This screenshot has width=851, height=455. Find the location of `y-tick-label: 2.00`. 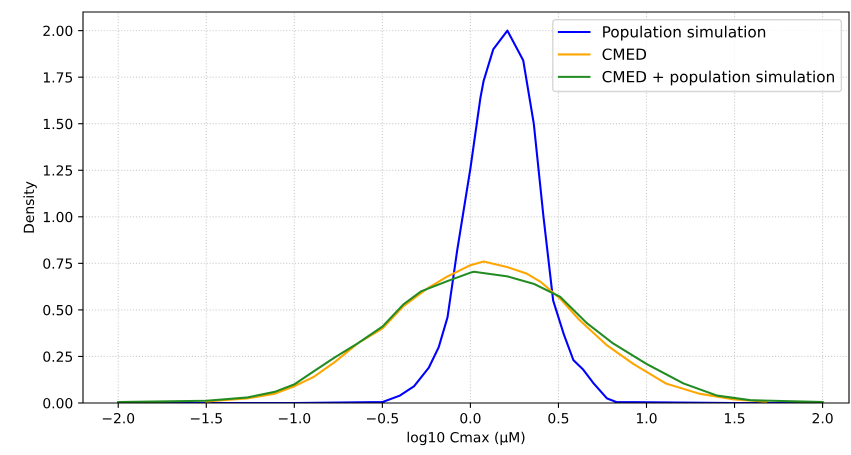

y-tick-label: 2.00 is located at coordinates (57, 31).